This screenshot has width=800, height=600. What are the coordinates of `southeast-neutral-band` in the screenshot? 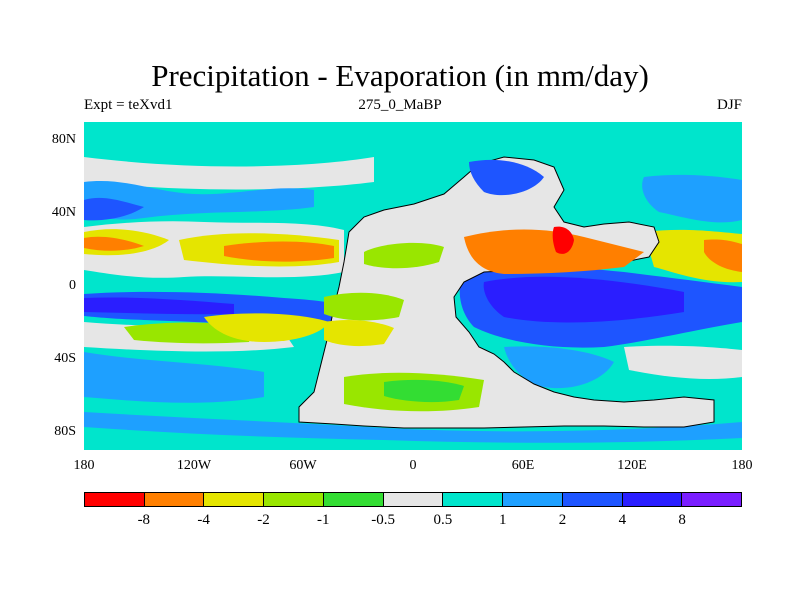 It's located at (683, 362).